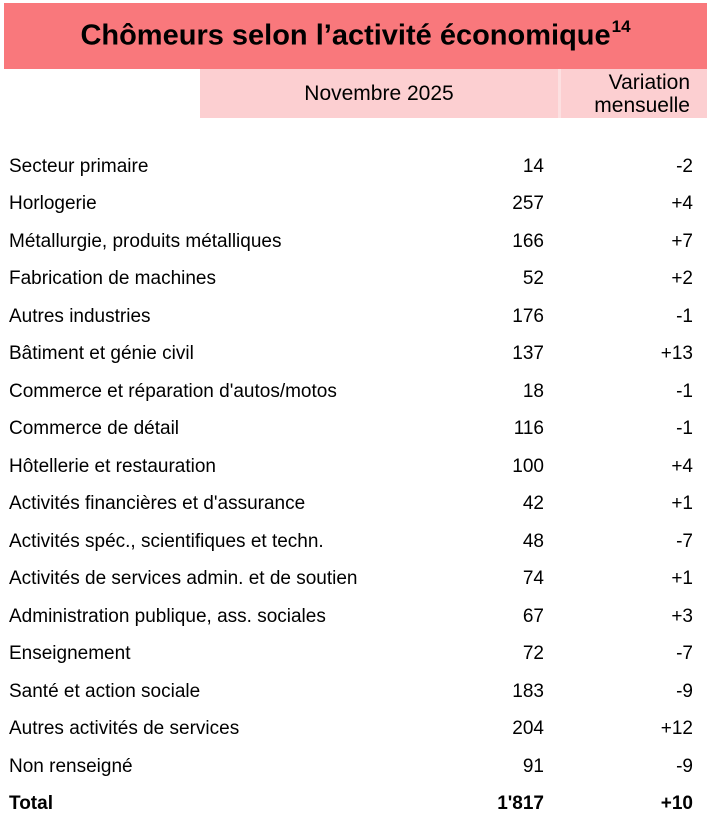 The image size is (712, 839). Describe the element at coordinates (166, 541) in the screenshot. I see `row-label: Activités spéc., scientifiques et techn.` at that location.